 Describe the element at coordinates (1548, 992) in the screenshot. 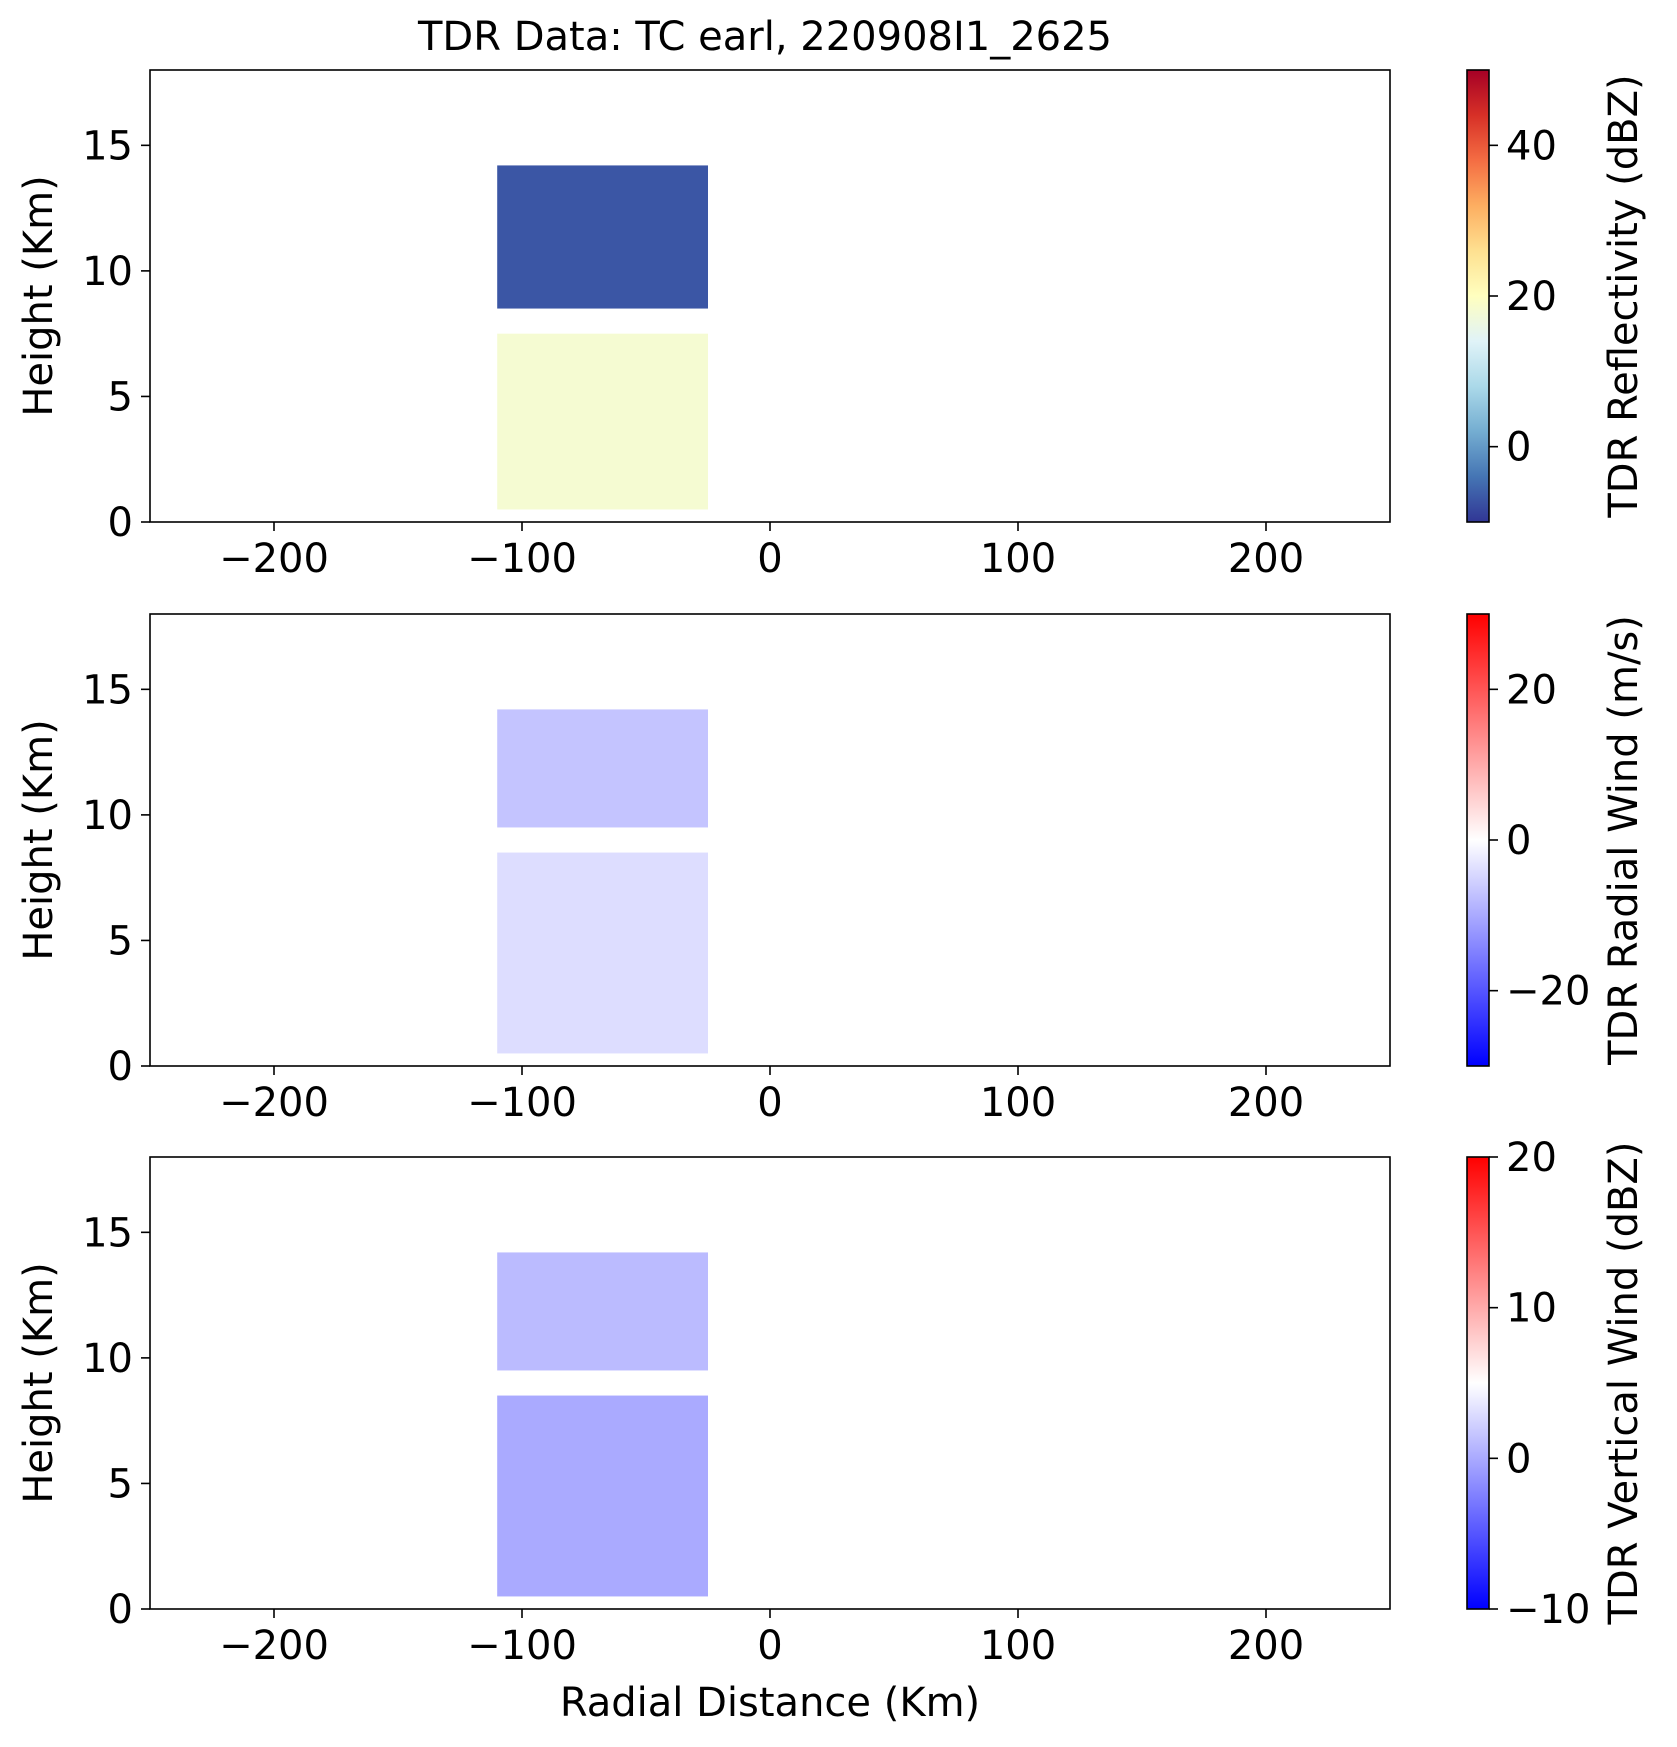

I see `colorbar-tick-label: −20` at that location.